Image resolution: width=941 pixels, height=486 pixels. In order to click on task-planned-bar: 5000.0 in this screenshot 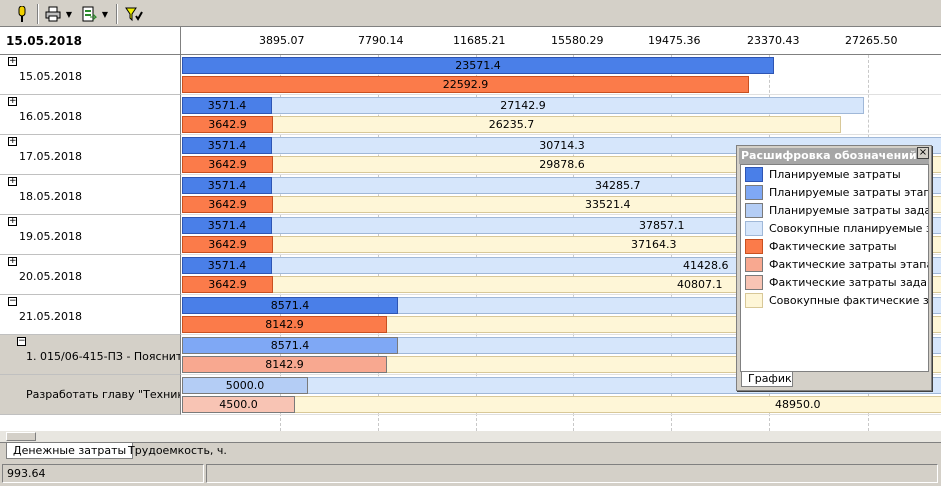, I will do `click(245, 385)`.